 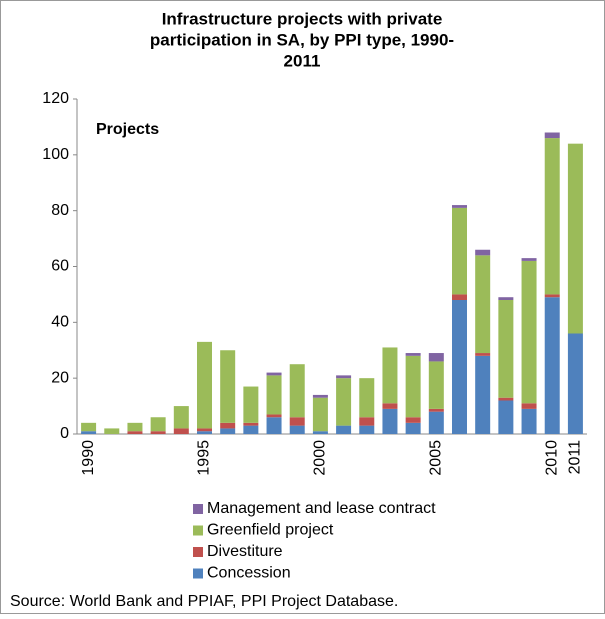 What do you see at coordinates (270, 530) in the screenshot?
I see `legend-label: Greenfield project` at bounding box center [270, 530].